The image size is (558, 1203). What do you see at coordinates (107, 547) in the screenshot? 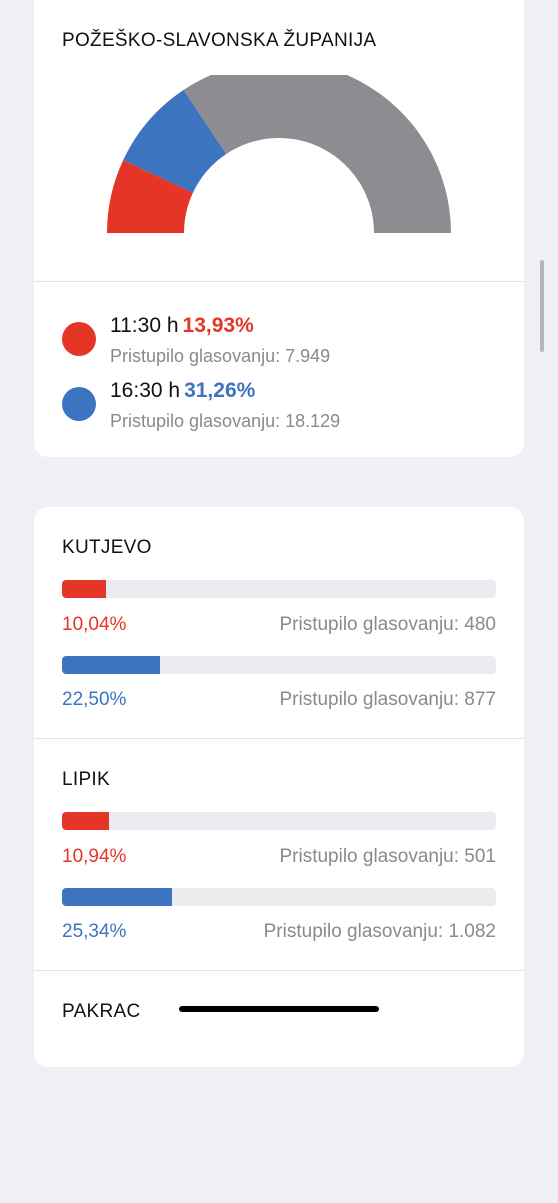
I see `municipality-name: KUTJEVO` at bounding box center [107, 547].